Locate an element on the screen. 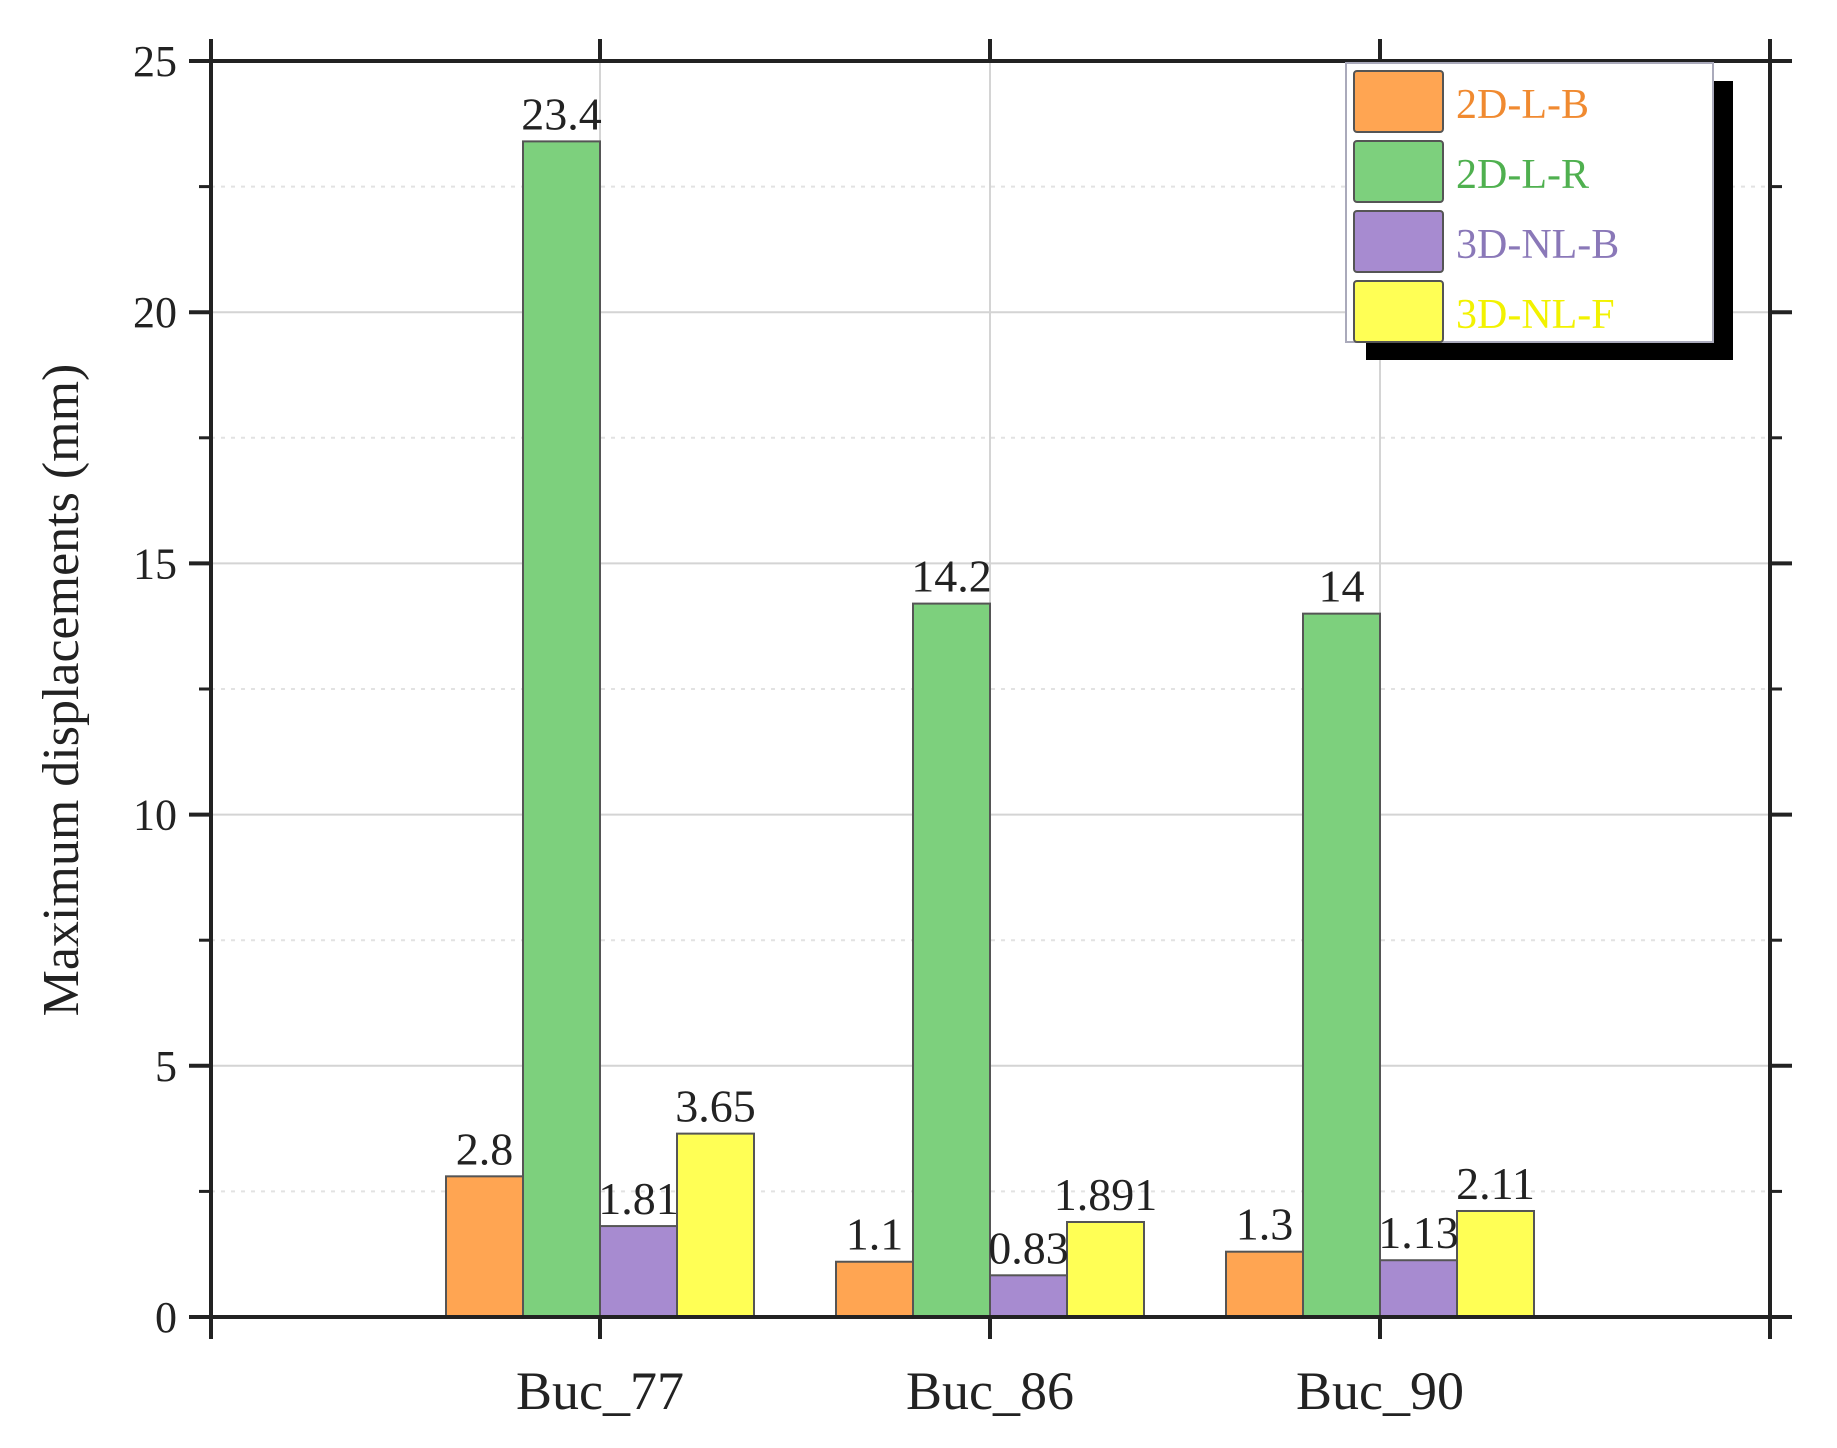 The width and height of the screenshot is (1837, 1448). x-category-label: Buc_77 is located at coordinates (600, 1391).